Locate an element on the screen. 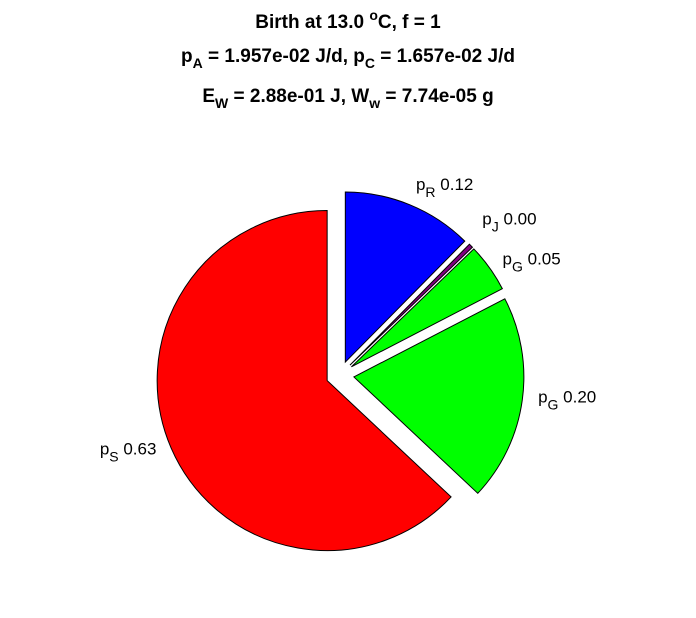 Image resolution: width=696 pixels, height=618 pixels. title-part: o is located at coordinates (373, 15).